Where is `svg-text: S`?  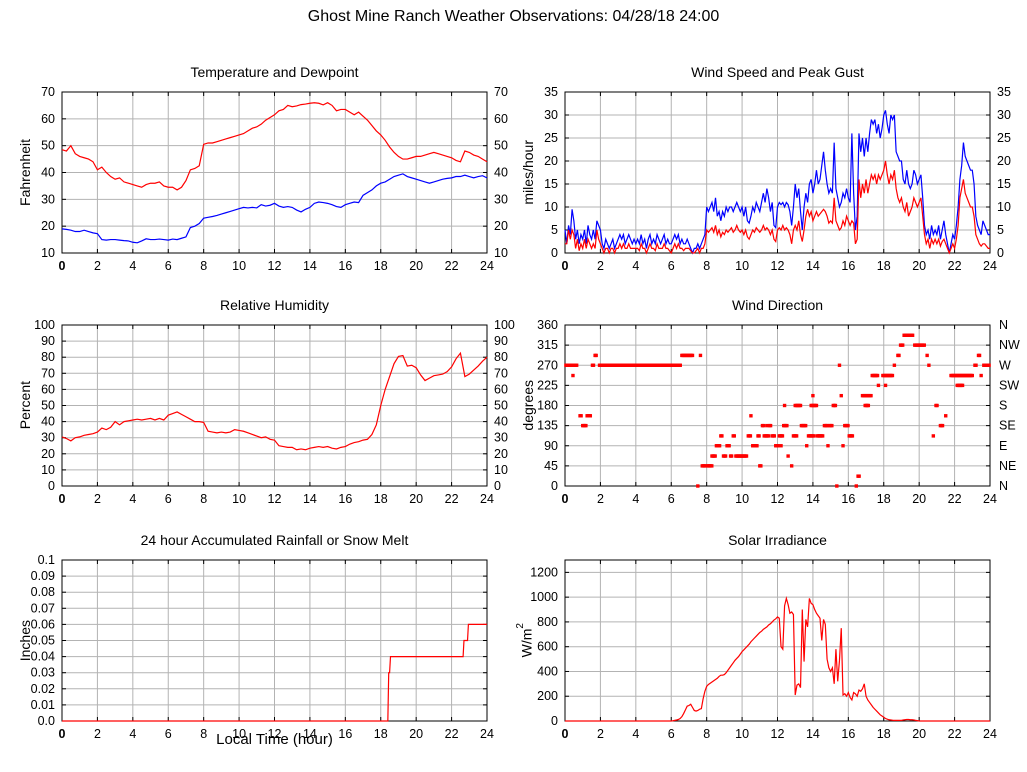
svg-text: S is located at coordinates (1003, 406).